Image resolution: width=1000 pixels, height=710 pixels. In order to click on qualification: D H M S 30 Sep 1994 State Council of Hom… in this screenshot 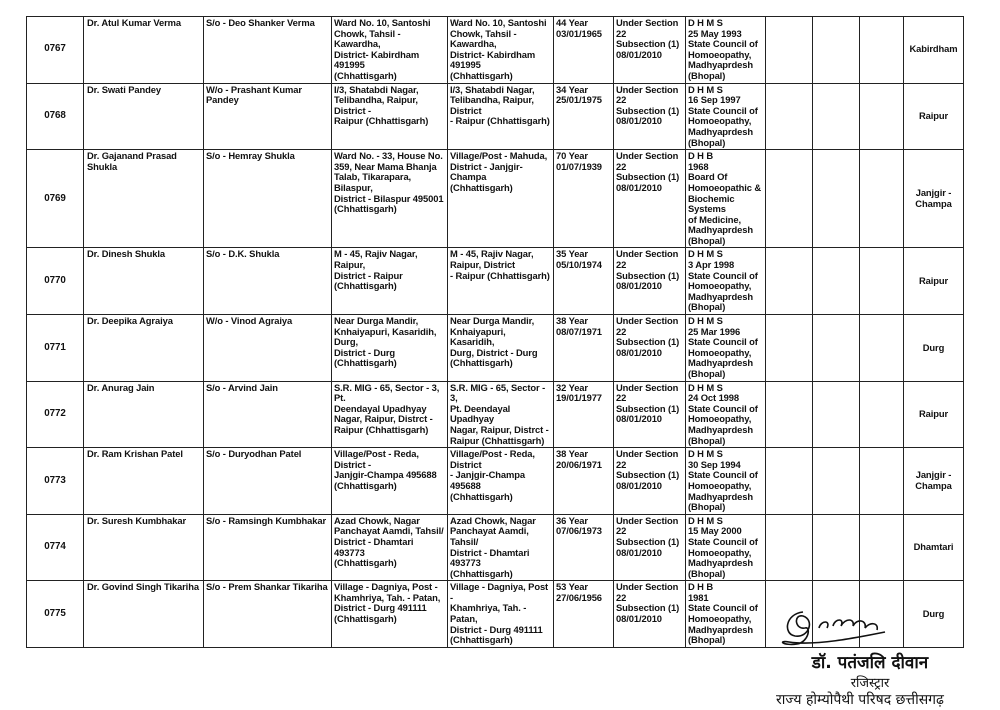, I will do `click(725, 481)`.